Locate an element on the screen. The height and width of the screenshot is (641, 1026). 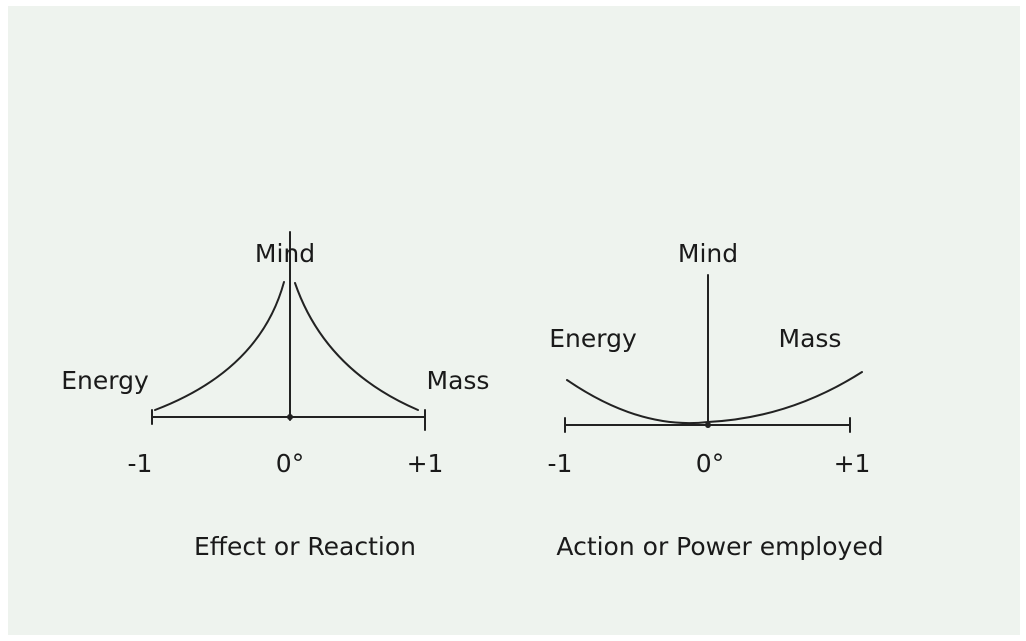
curve is located at coordinates (714, 398).